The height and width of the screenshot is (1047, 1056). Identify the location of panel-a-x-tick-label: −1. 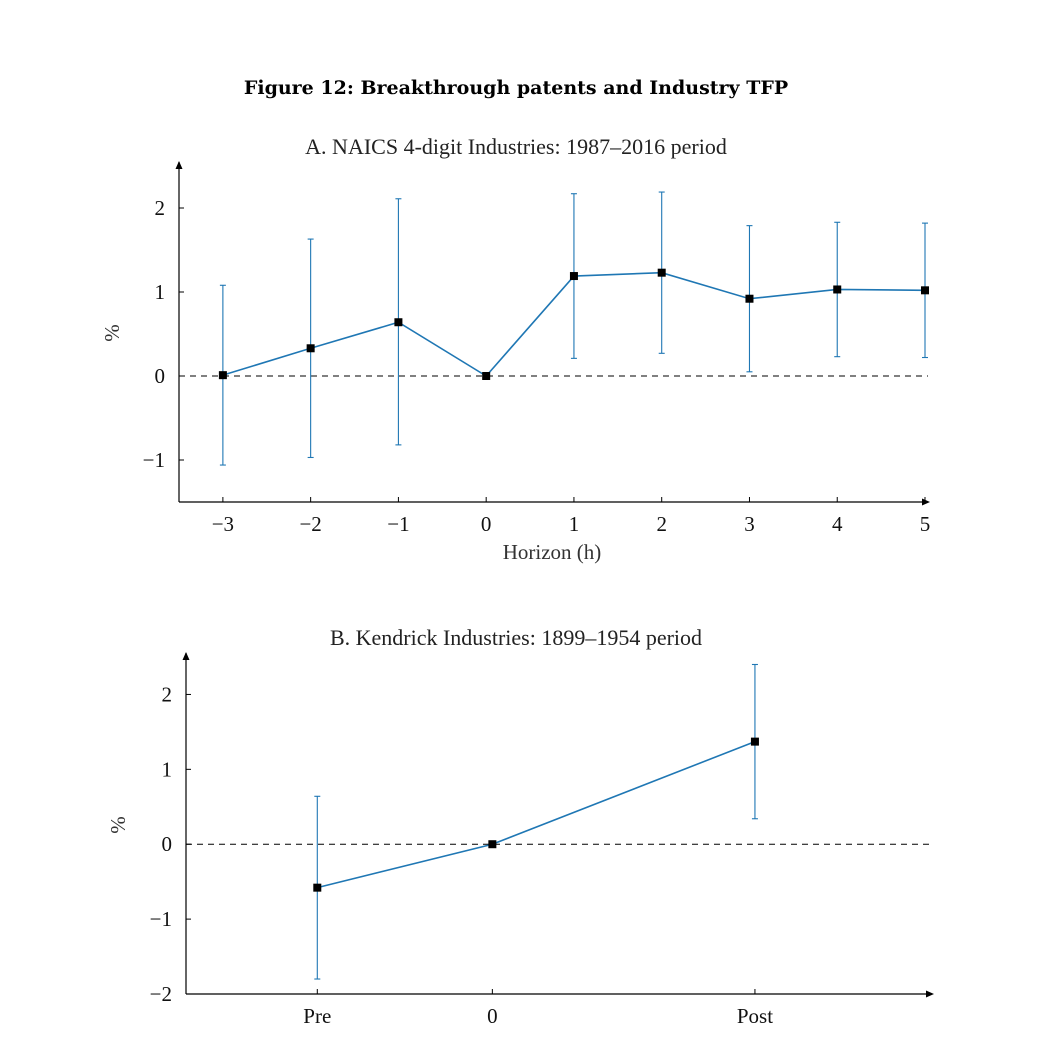
(398, 524).